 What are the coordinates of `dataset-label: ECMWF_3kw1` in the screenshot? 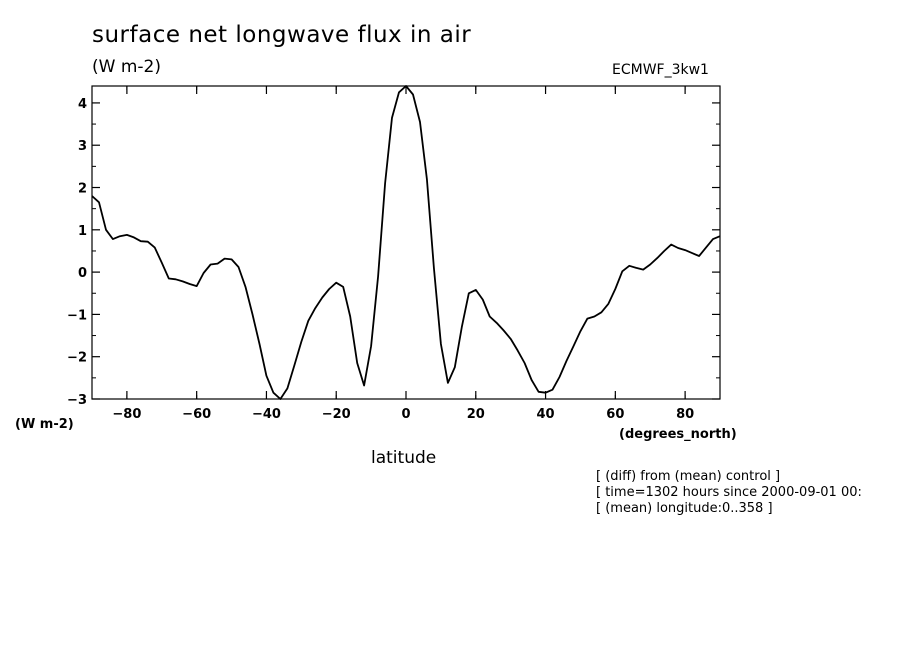 It's located at (660, 70).